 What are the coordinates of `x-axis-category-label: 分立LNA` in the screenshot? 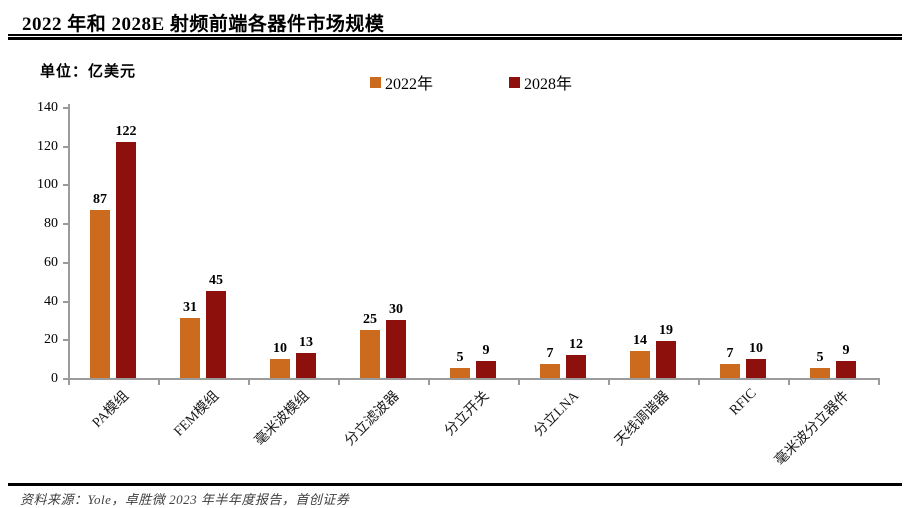 It's located at (557, 414).